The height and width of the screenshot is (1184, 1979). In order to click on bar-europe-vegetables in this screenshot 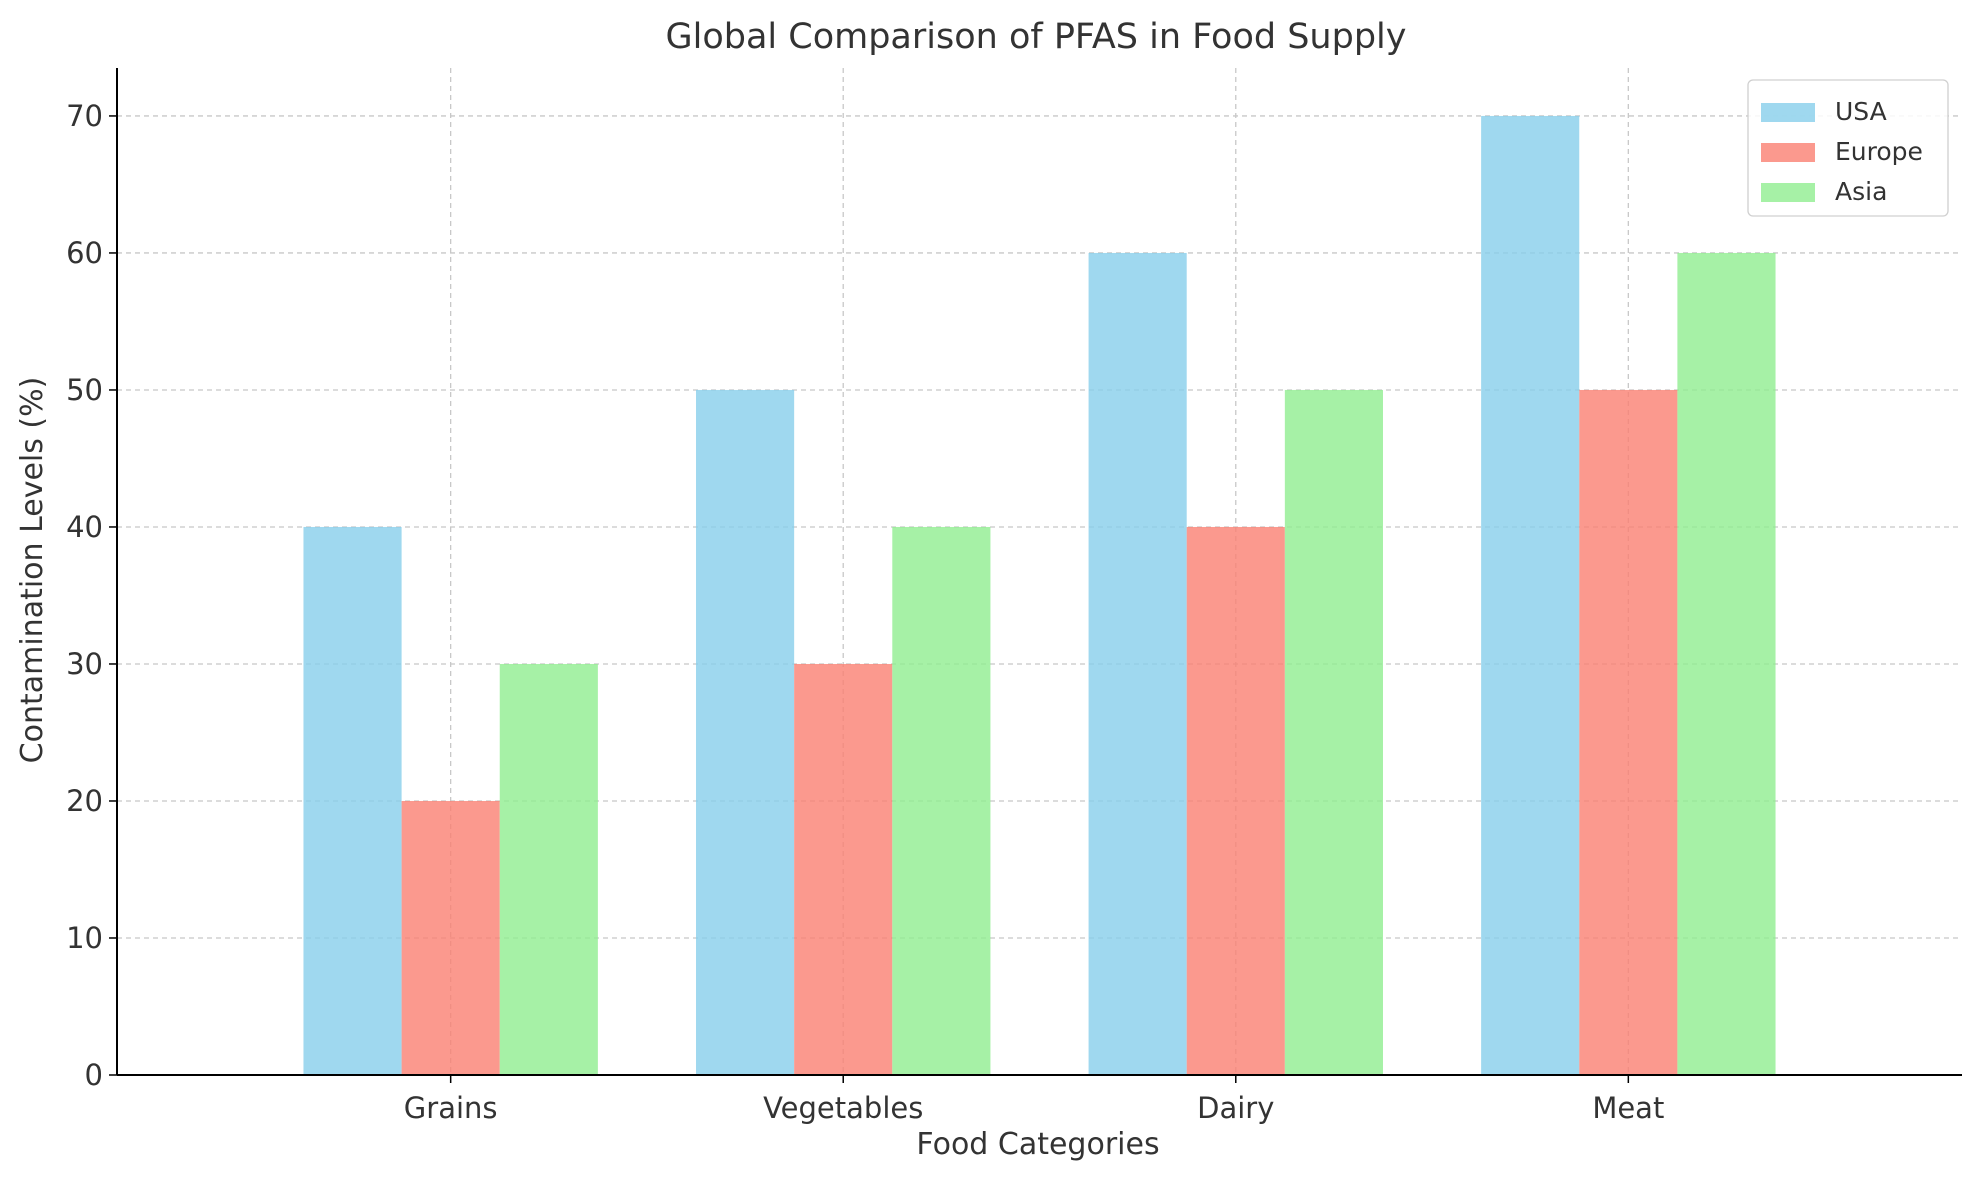, I will do `click(843, 869)`.